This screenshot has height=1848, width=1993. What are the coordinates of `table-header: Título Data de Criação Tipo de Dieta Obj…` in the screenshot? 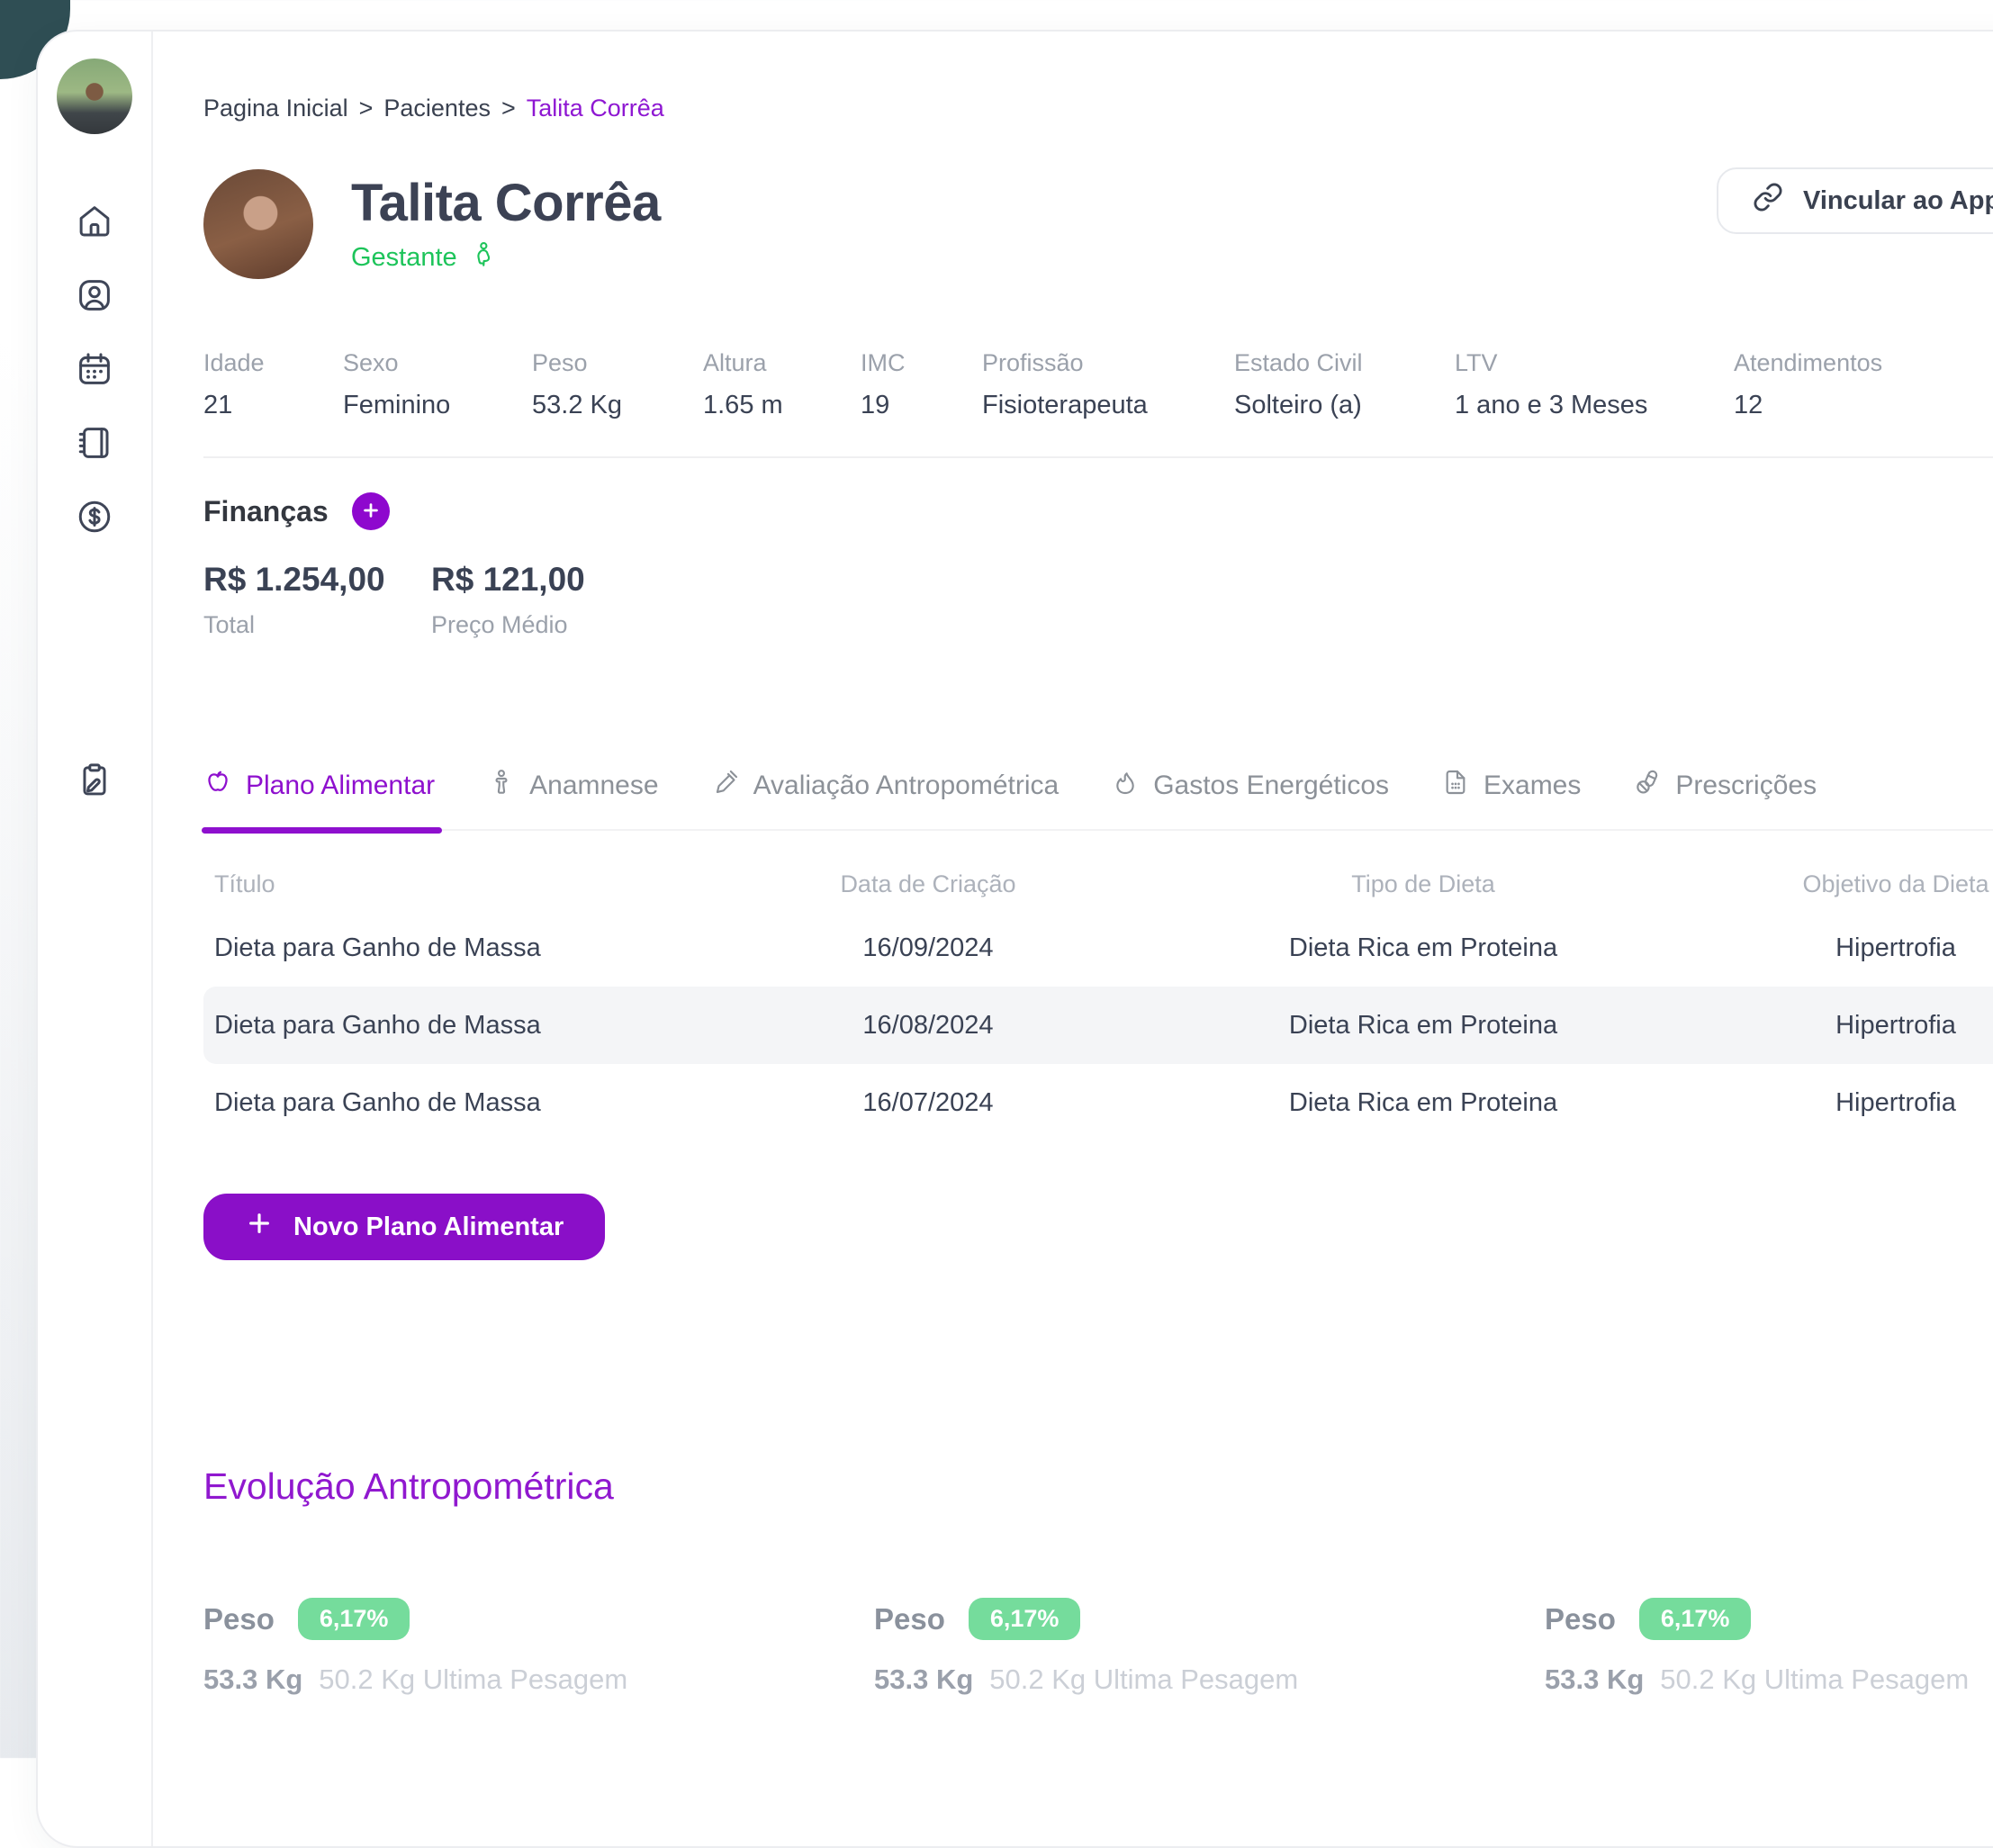 It's located at (1098, 884).